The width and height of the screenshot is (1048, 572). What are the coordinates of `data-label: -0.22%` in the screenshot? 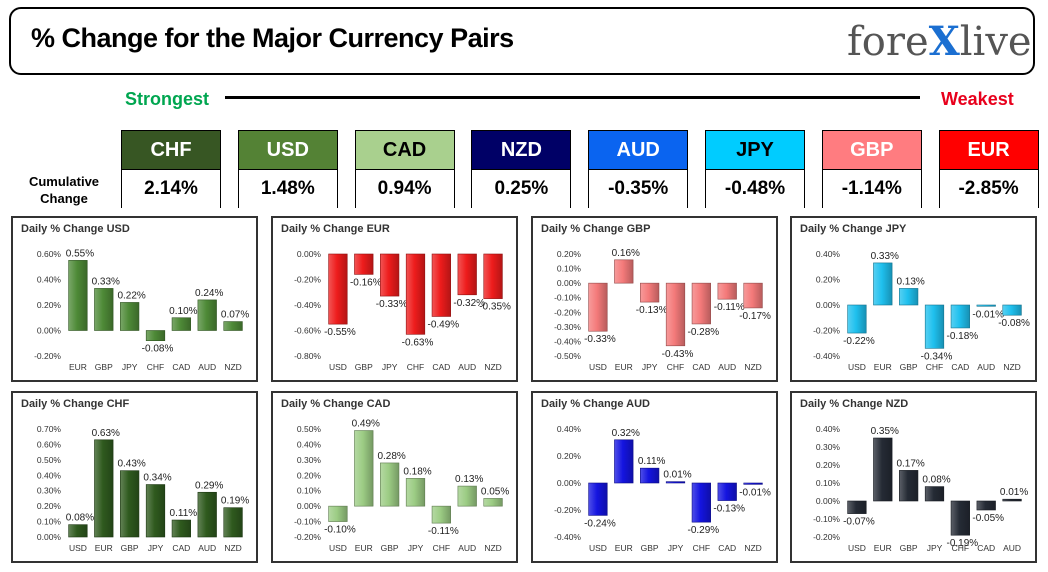 It's located at (859, 341).